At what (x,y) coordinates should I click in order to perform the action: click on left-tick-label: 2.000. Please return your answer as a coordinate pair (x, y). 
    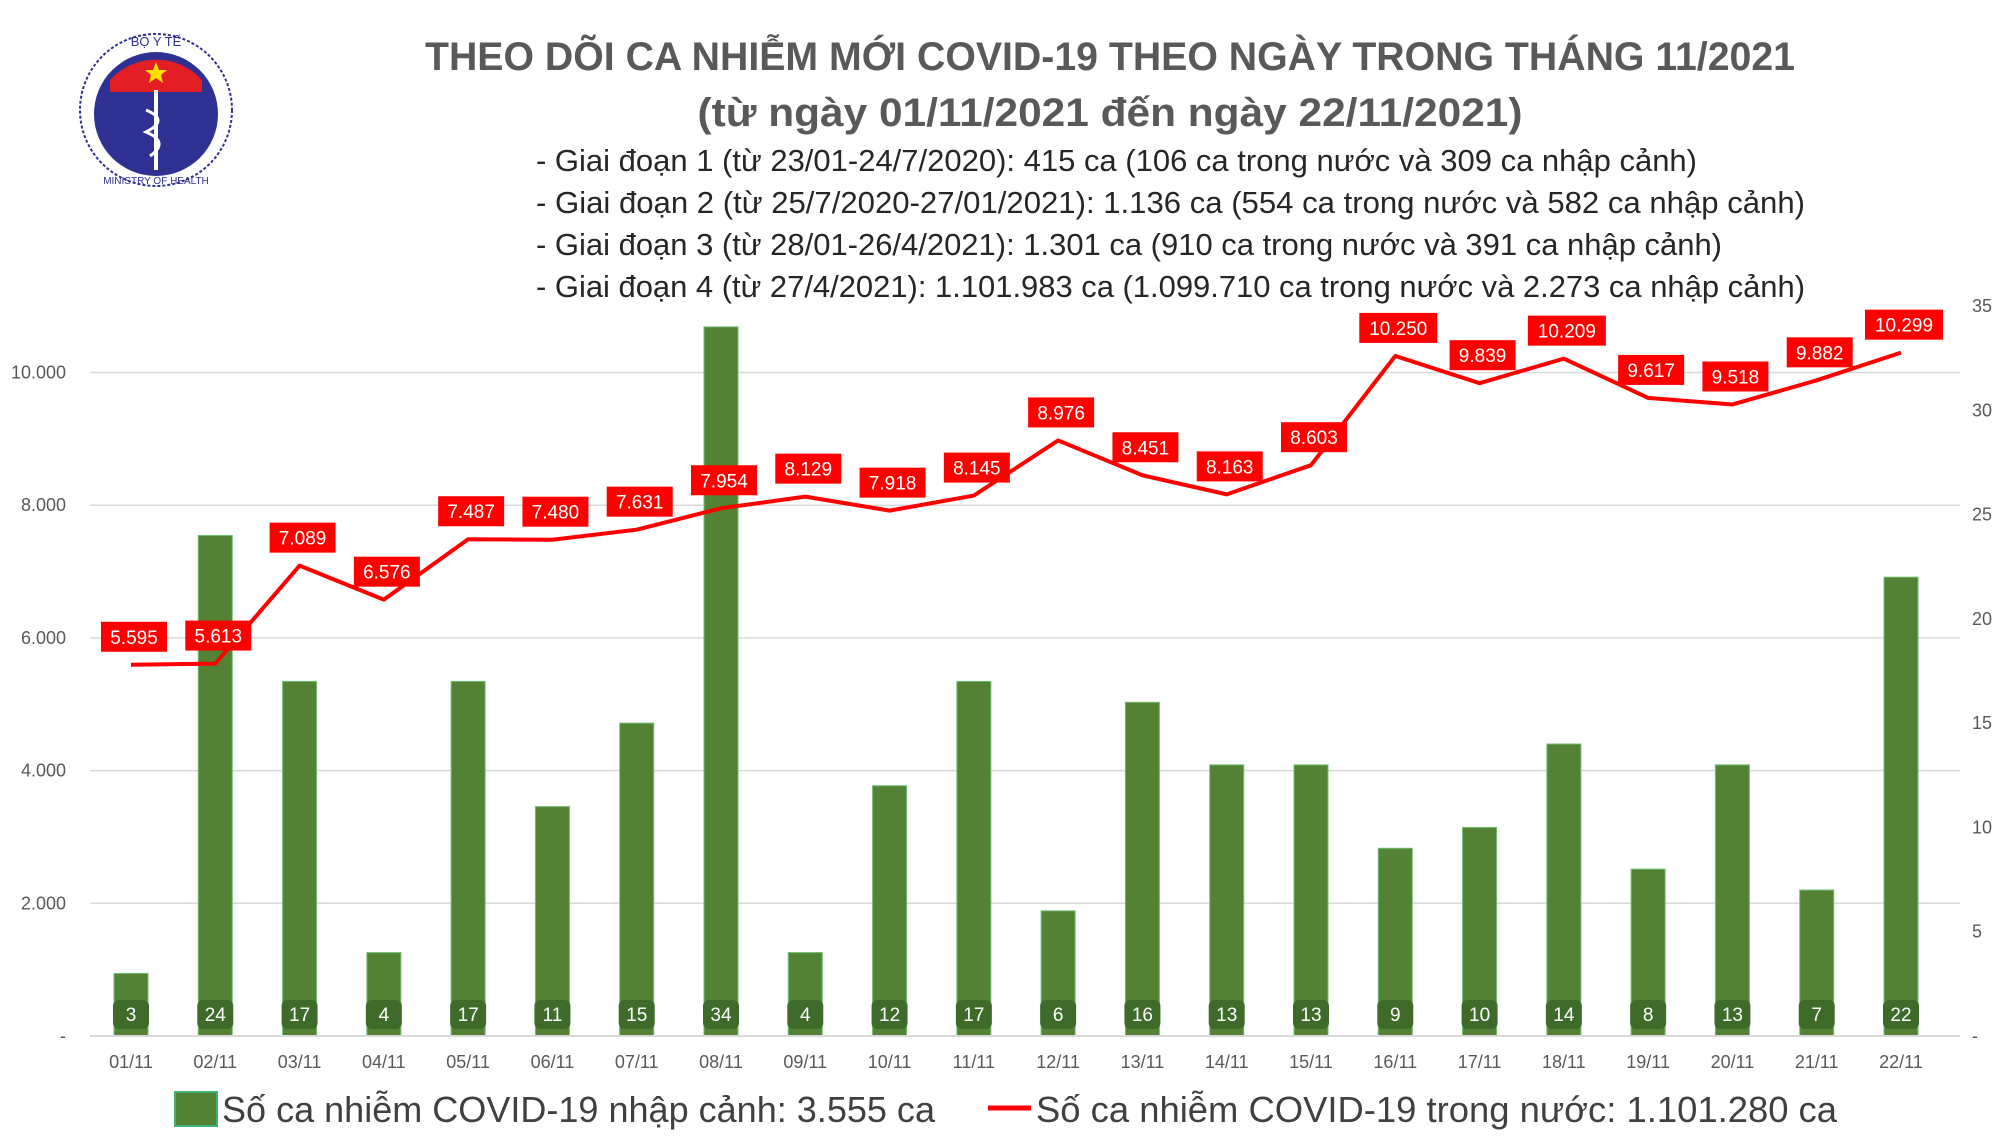
    Looking at the image, I should click on (43, 903).